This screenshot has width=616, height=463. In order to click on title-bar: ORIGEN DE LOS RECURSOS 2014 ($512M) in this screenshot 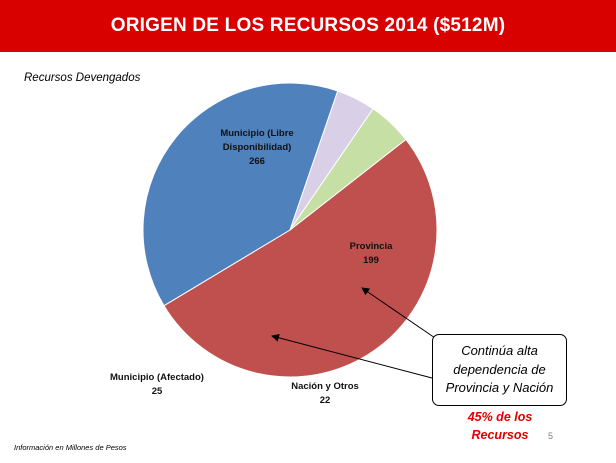, I will do `click(308, 26)`.